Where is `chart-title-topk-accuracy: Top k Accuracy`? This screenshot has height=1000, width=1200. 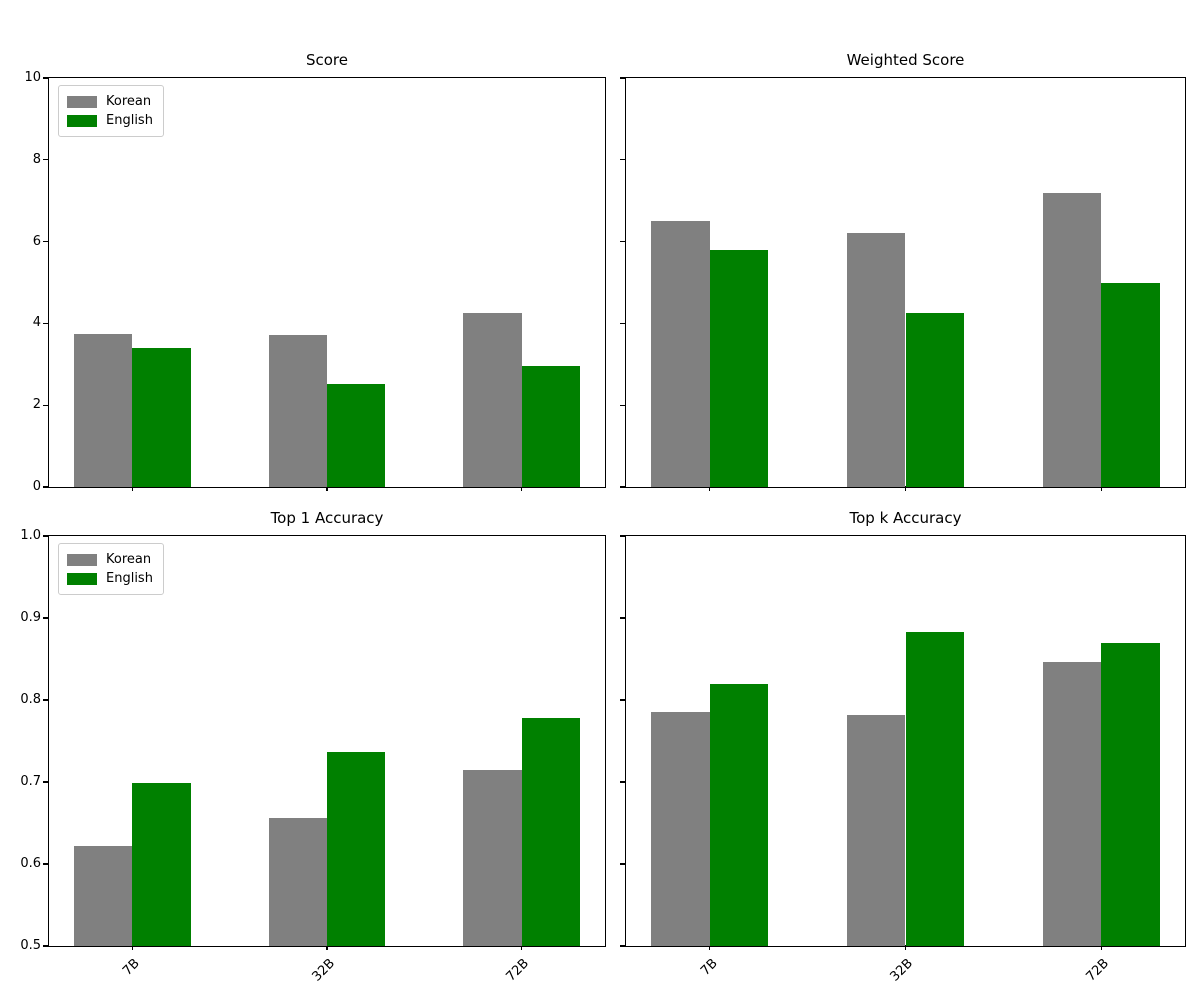 chart-title-topk-accuracy: Top k Accuracy is located at coordinates (905, 518).